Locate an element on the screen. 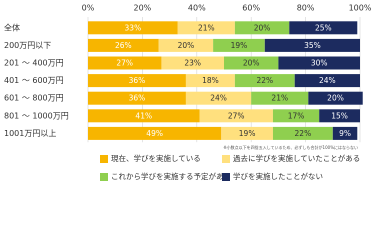  value-label: 41% is located at coordinates (143, 115).